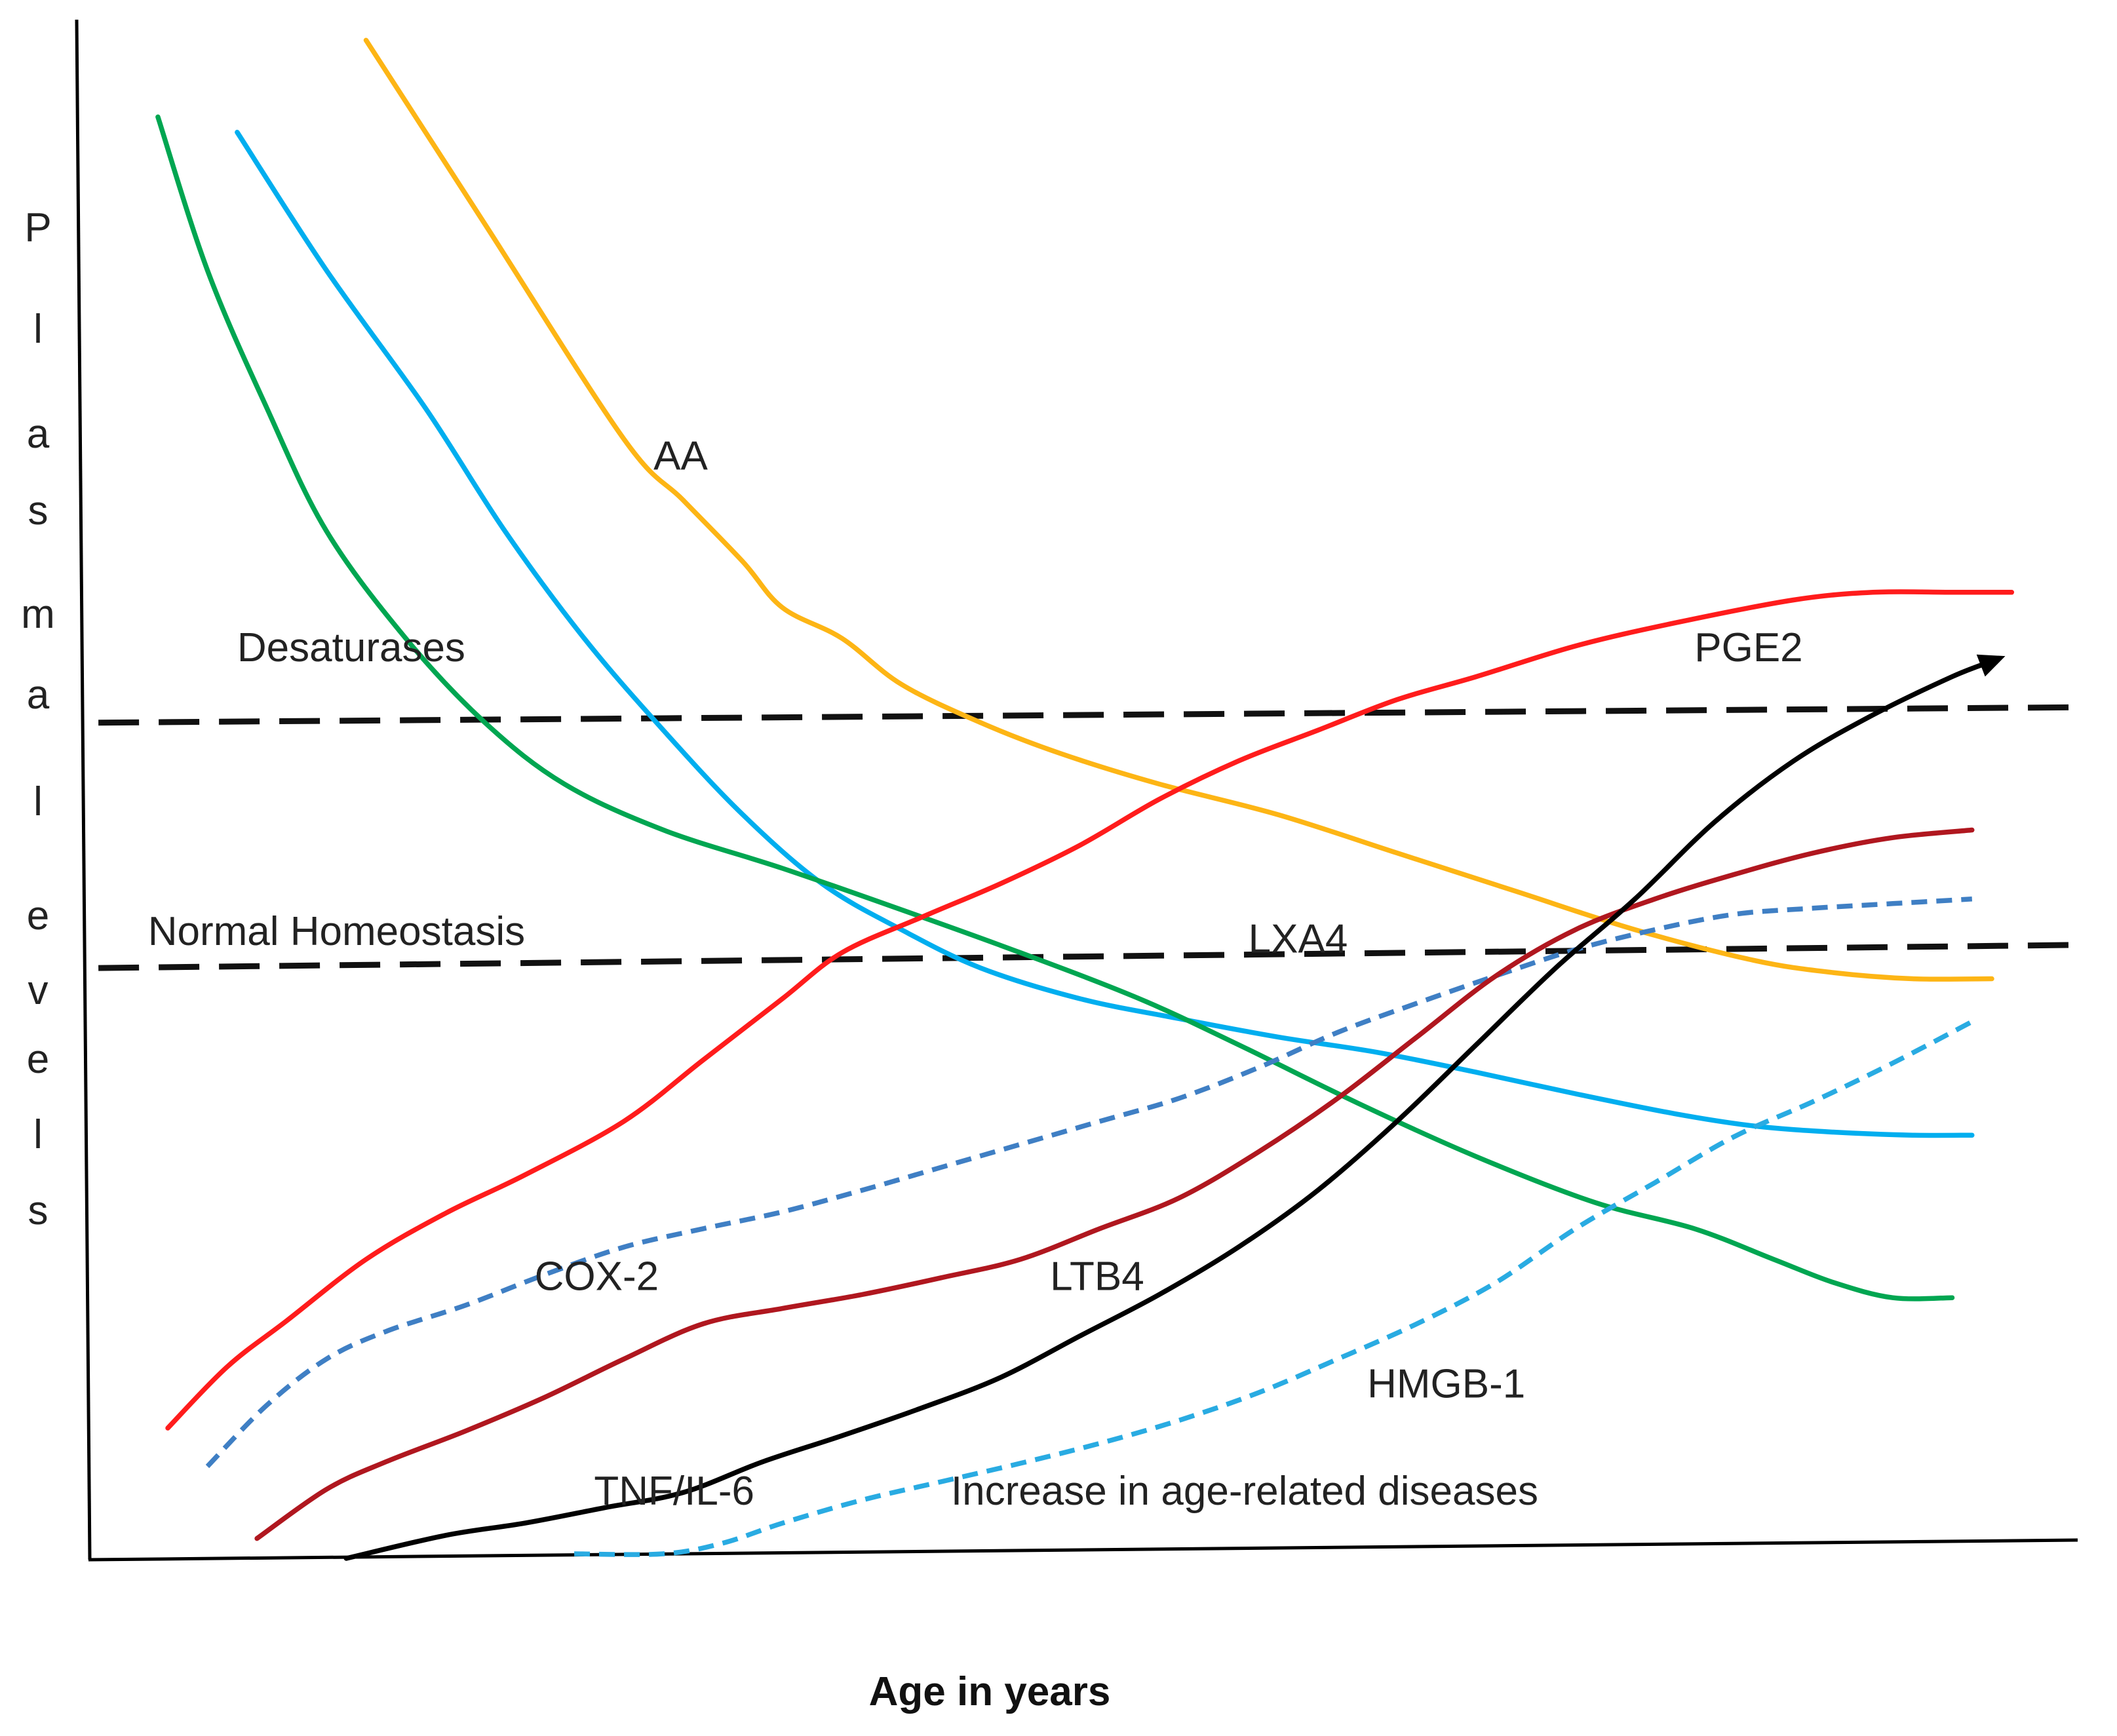 The image size is (2117, 1736). I want to click on curve-label-aa: AA, so click(680, 456).